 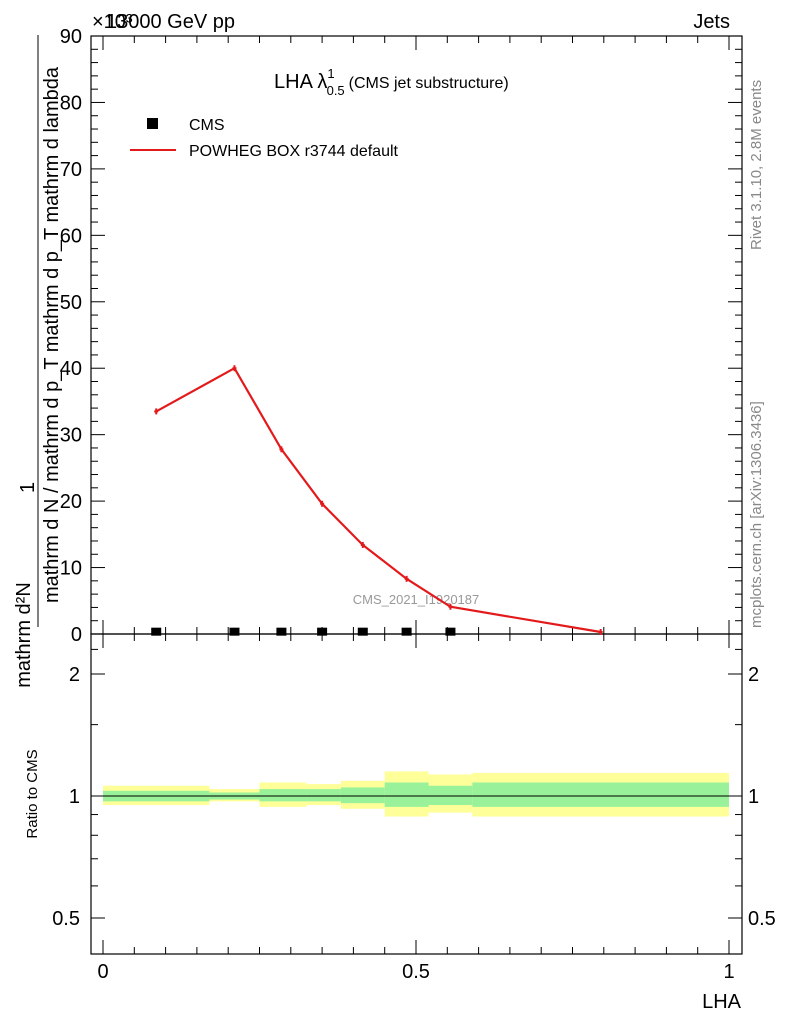 What do you see at coordinates (207, 125) in the screenshot?
I see `legend-cms-label: CMS` at bounding box center [207, 125].